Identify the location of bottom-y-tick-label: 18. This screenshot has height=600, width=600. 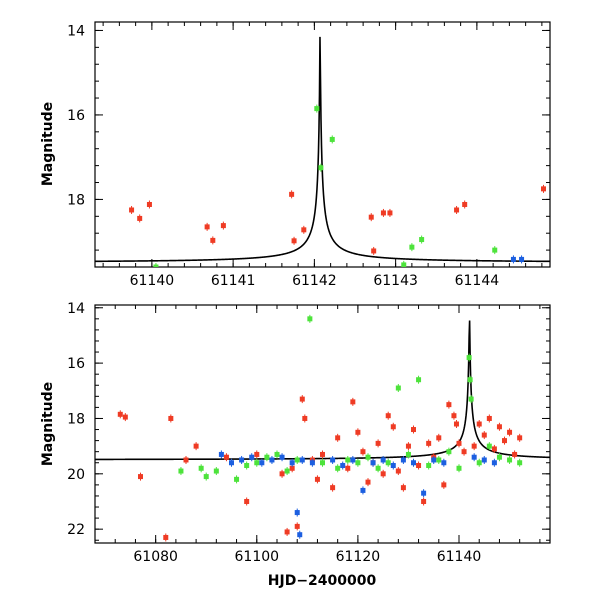
(76, 419).